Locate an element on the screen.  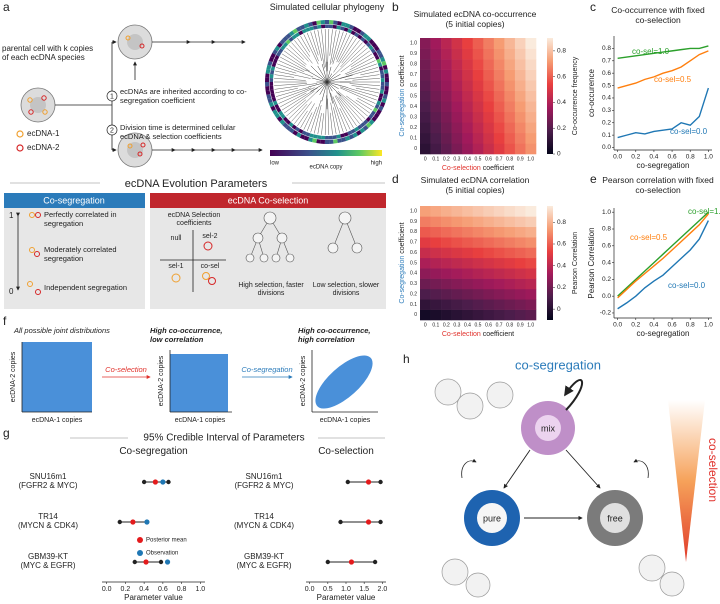
y-tick-label: -0.2 is located at coordinates (606, 313).